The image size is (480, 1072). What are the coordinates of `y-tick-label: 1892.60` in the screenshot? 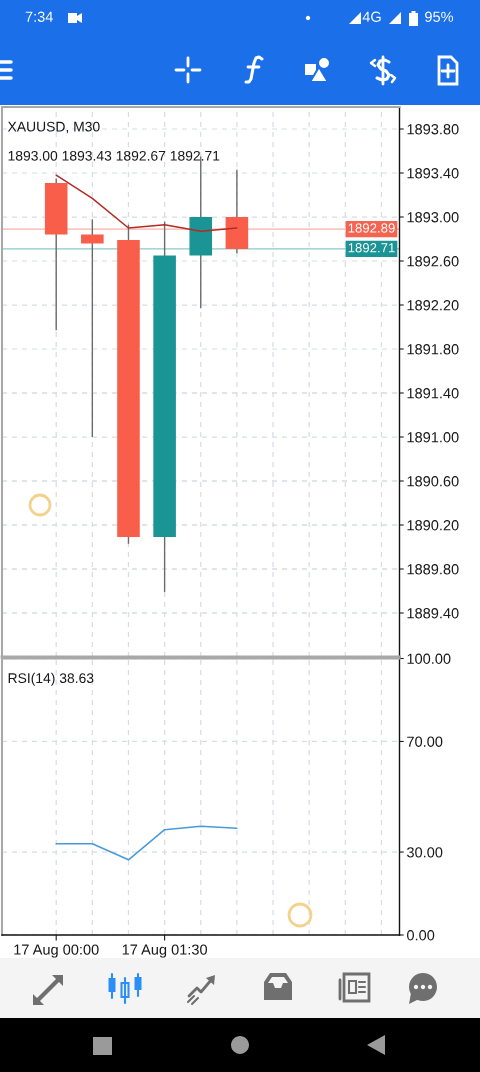 It's located at (433, 261).